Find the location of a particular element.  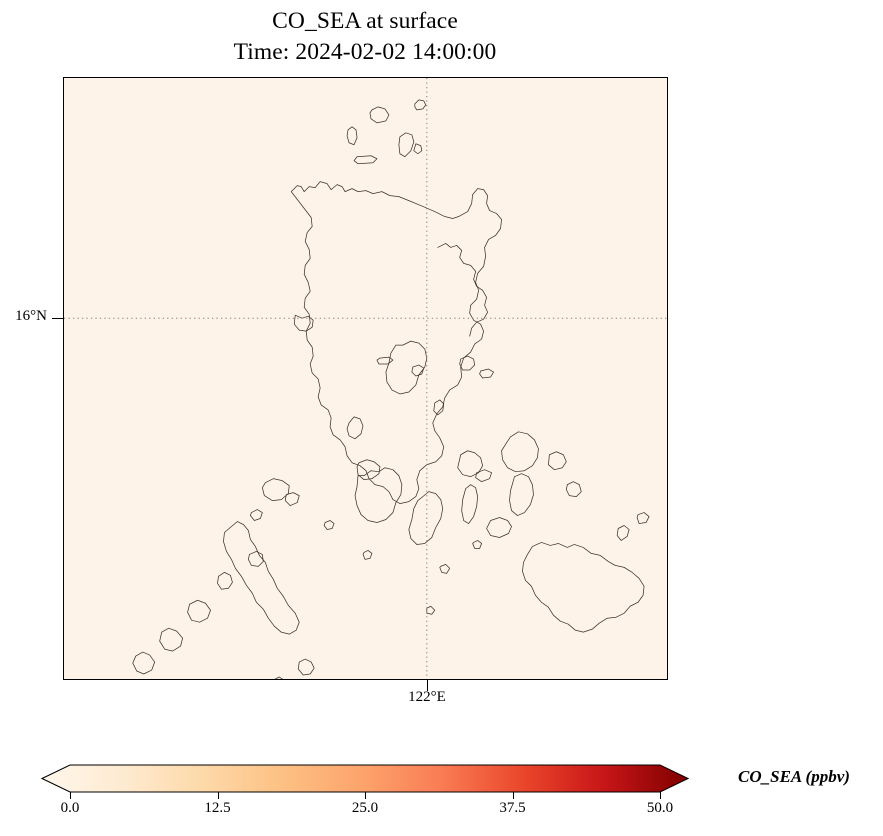

title-line-time: Time: 2024-02-02 14:00:00 is located at coordinates (365, 52).